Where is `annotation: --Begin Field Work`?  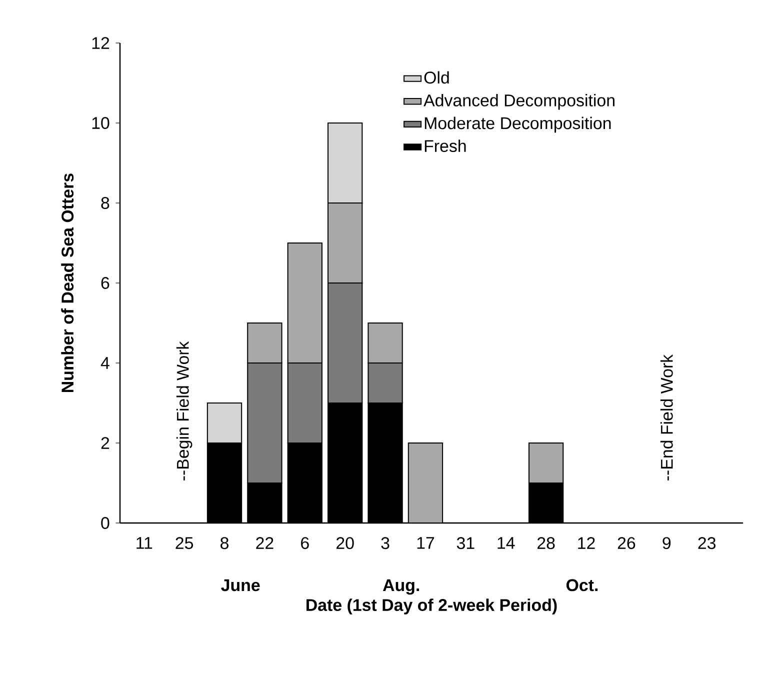
annotation: --Begin Field Work is located at coordinates (184, 410).